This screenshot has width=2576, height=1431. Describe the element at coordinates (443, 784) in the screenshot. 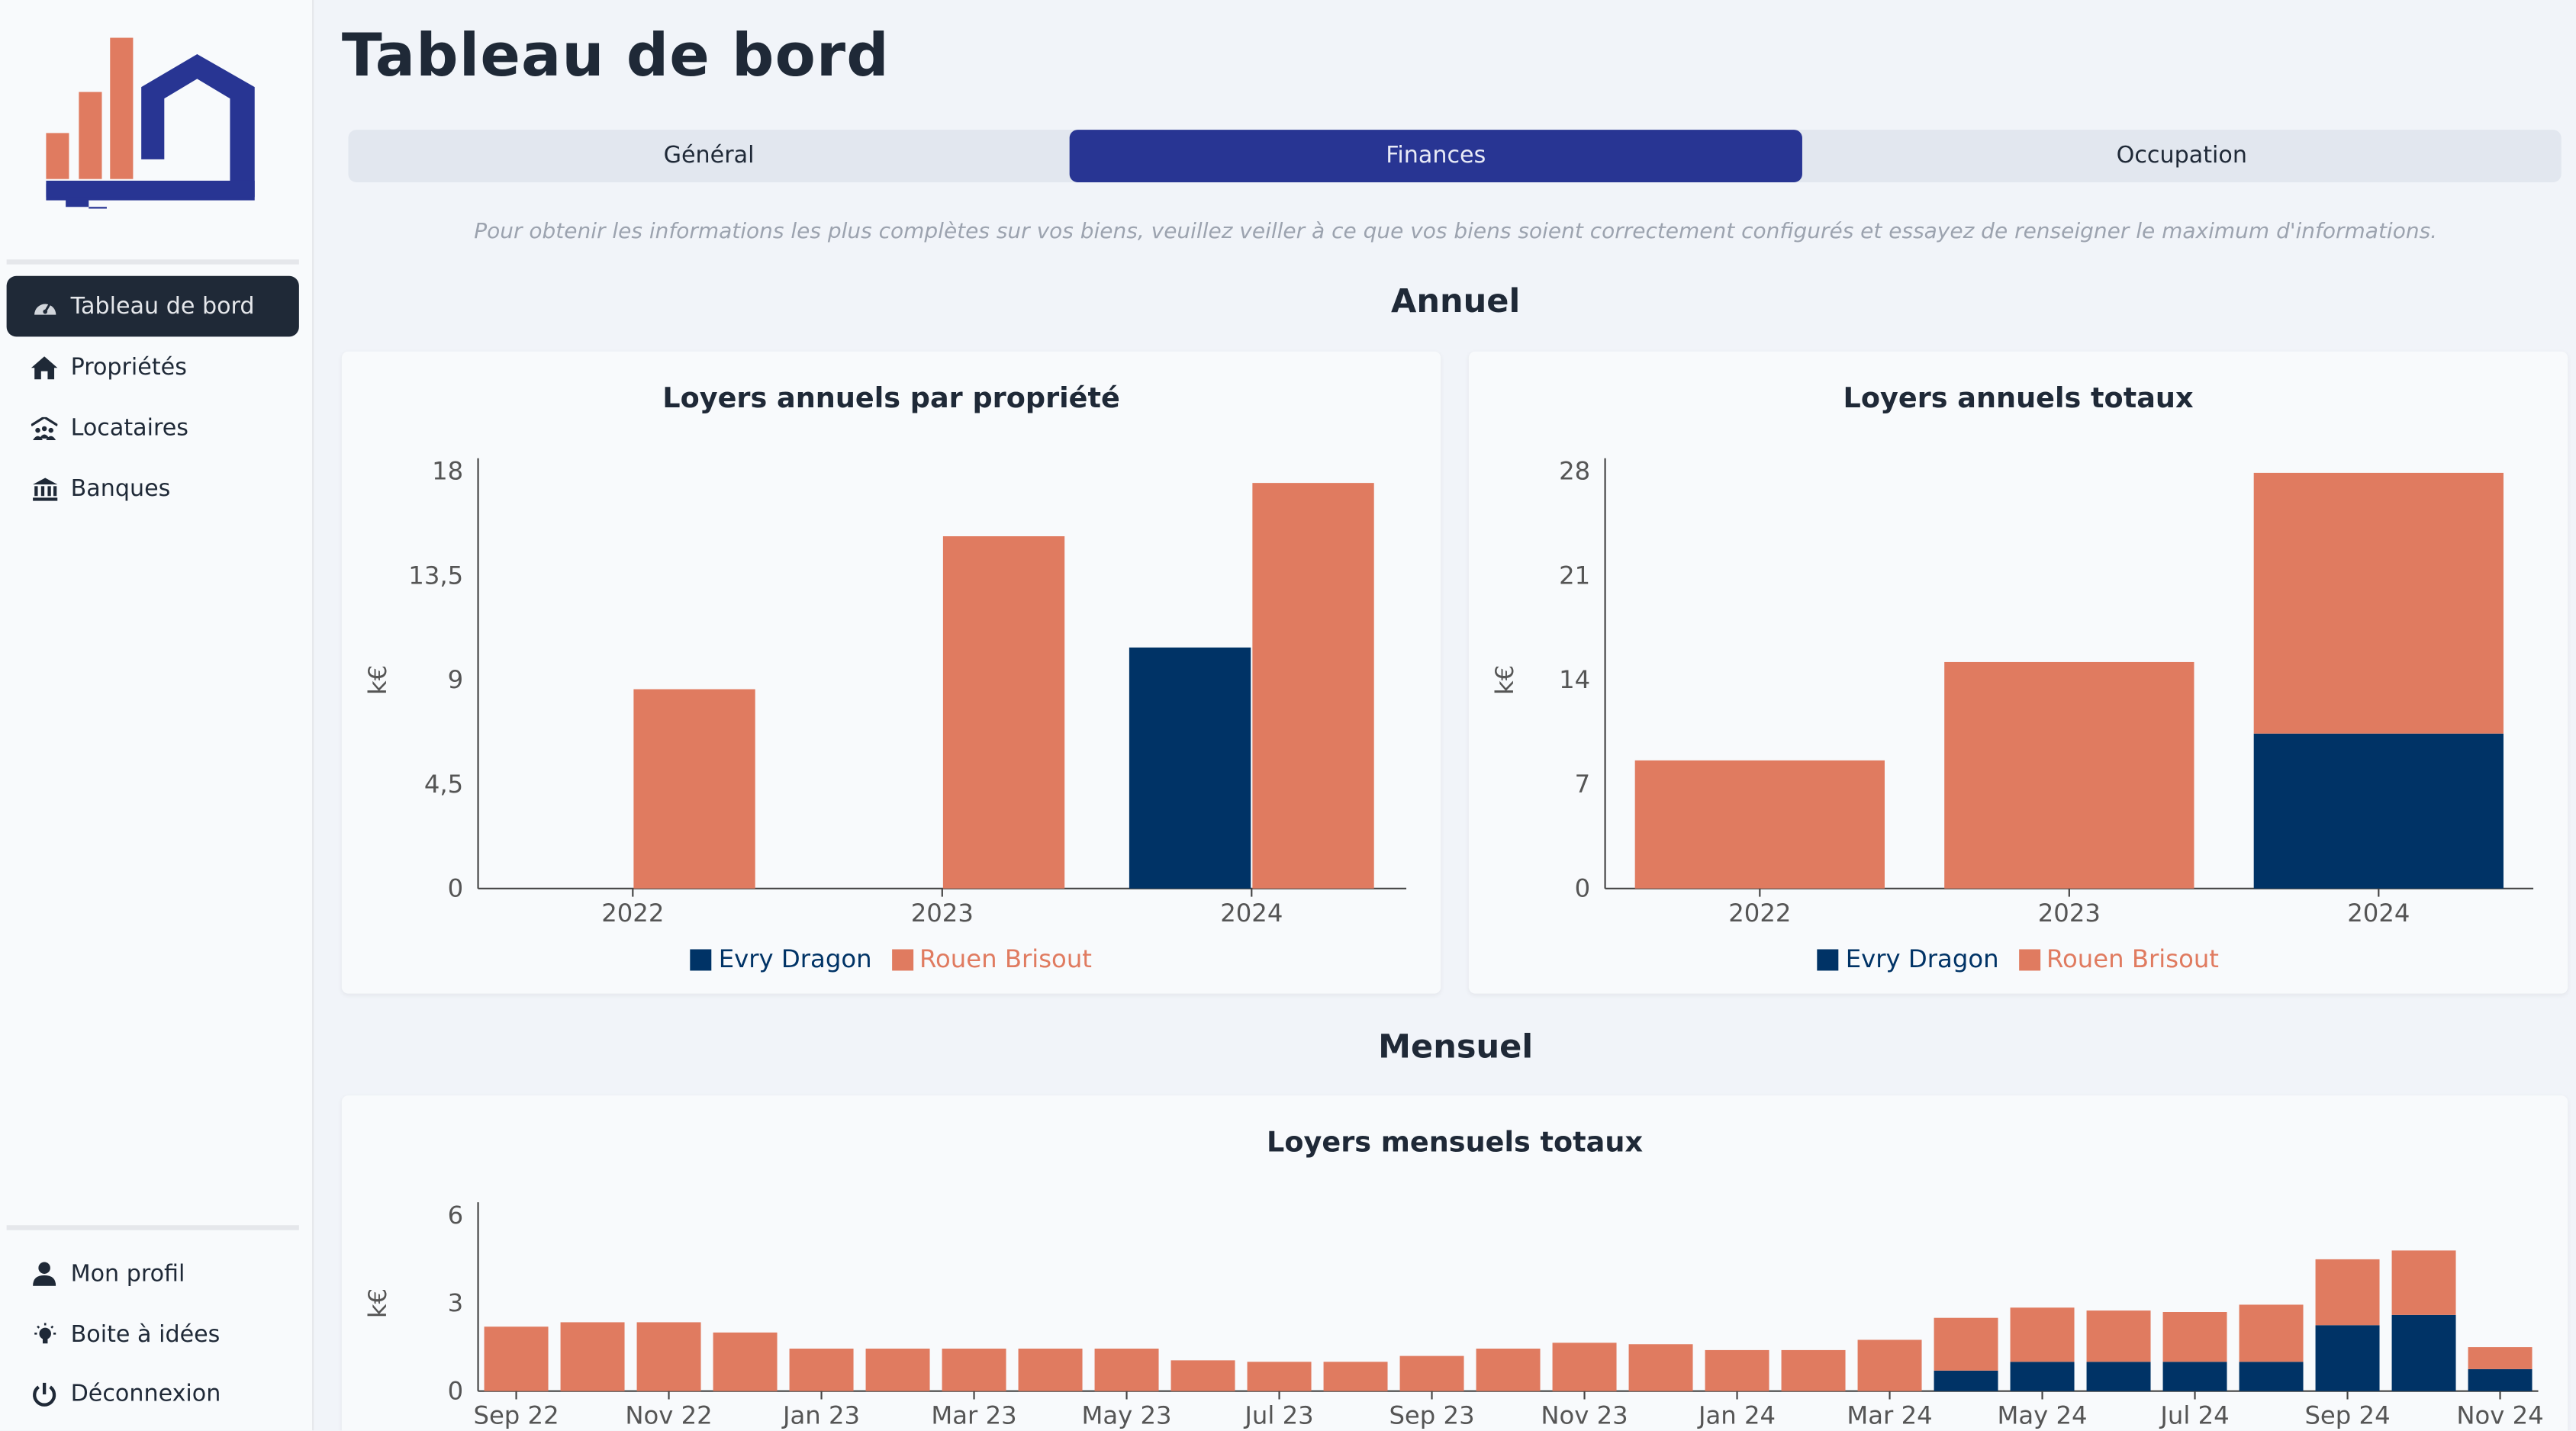

I see `y-tick-label: 4,5` at that location.